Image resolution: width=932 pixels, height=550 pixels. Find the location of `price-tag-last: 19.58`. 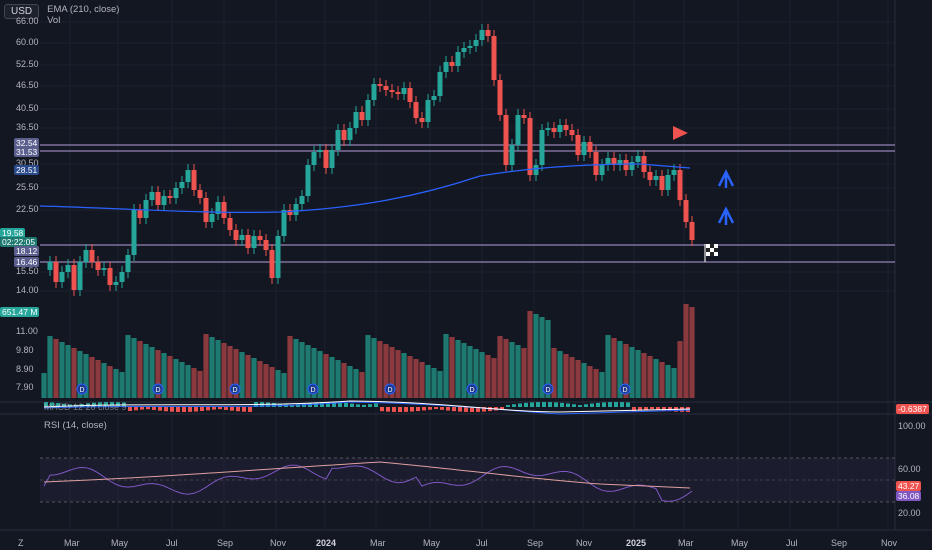

price-tag-last: 19.58 is located at coordinates (13, 233).